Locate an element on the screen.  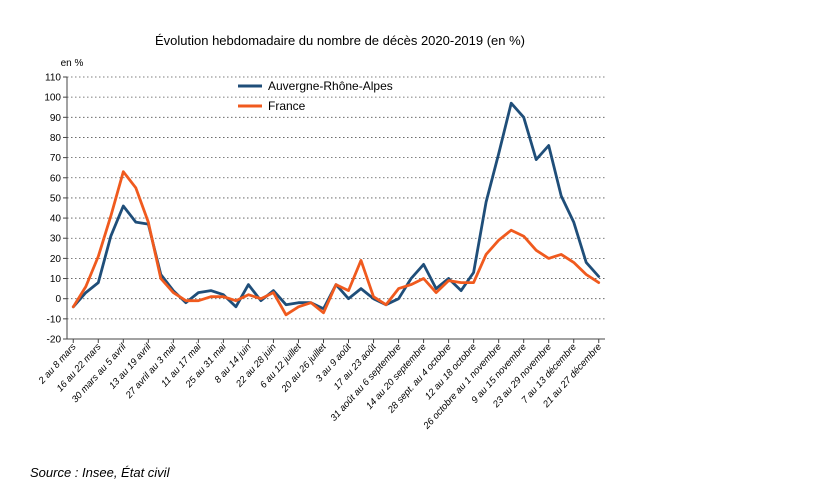
y-tick-label: 20 is located at coordinates (56, 259).